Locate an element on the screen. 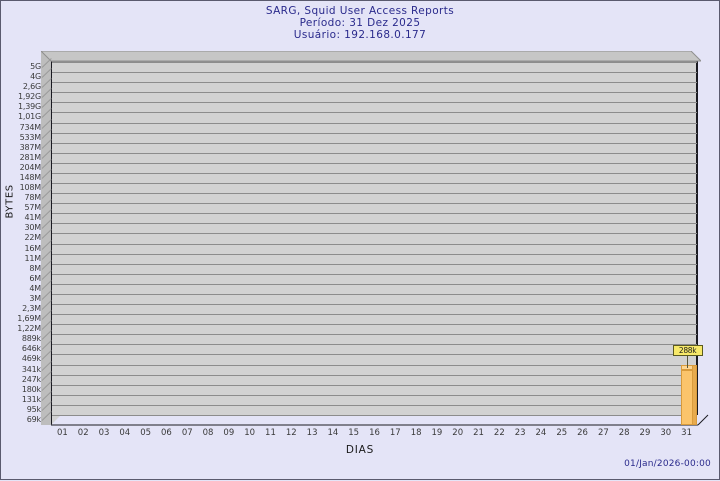  y-axis-tick-label: 204M is located at coordinates (30, 167).